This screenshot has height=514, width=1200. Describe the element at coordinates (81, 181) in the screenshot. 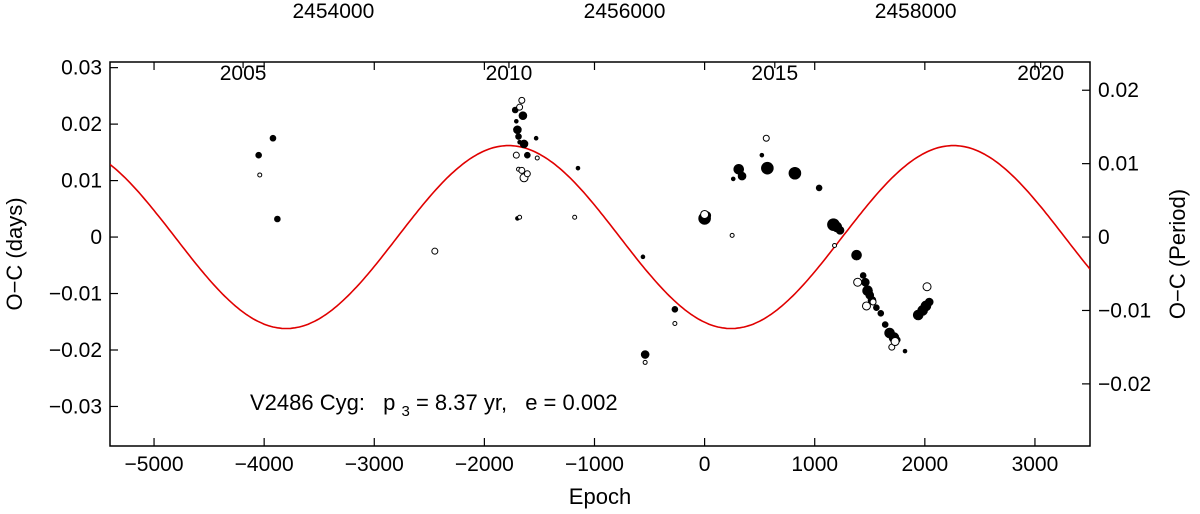

I see `y-tick-label: 0.01` at that location.